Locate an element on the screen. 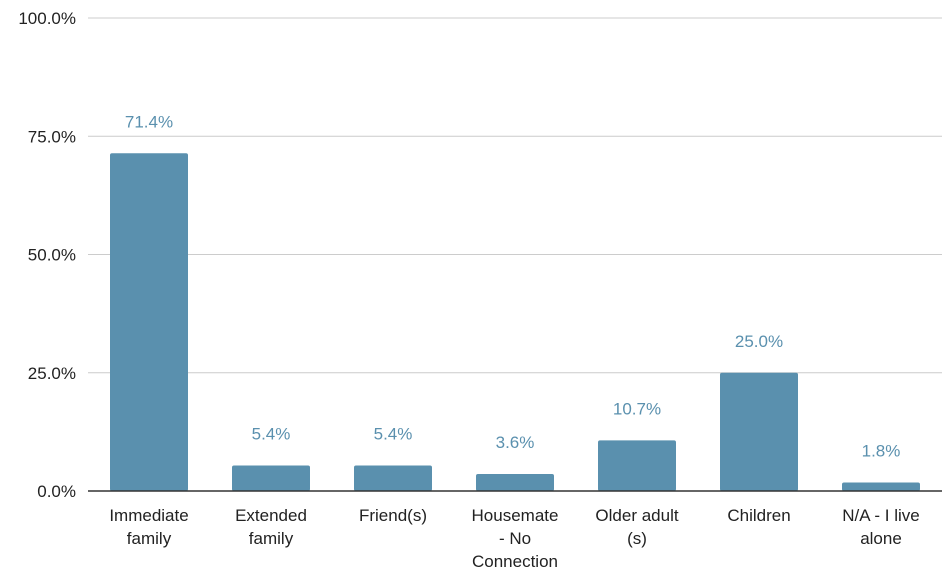 The height and width of the screenshot is (573, 952). y-tick-label: 100.0% is located at coordinates (47, 18).